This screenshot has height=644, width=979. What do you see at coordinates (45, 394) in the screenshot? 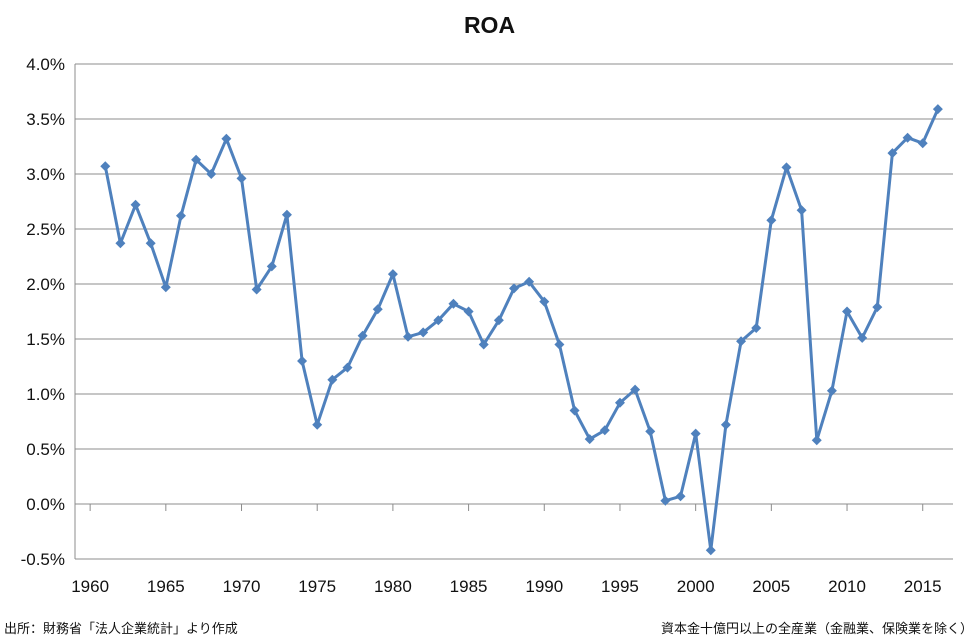
I see `y-tick-label: 1.0%` at bounding box center [45, 394].